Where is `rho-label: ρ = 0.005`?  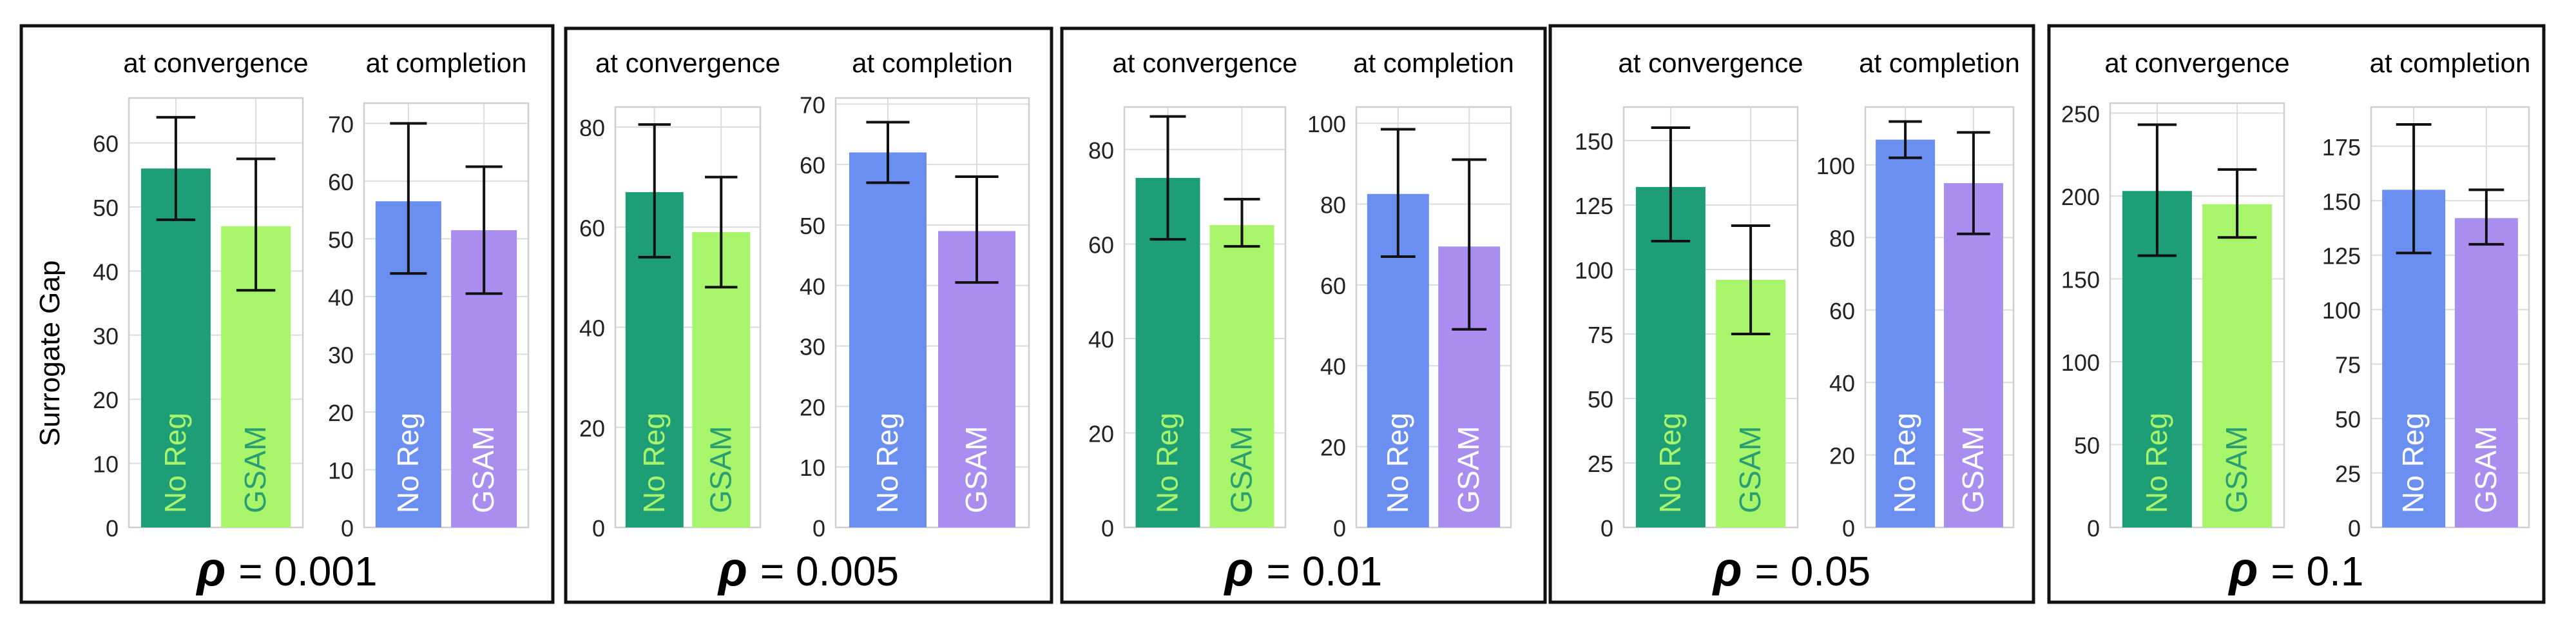
rho-label: ρ = 0.005 is located at coordinates (808, 569).